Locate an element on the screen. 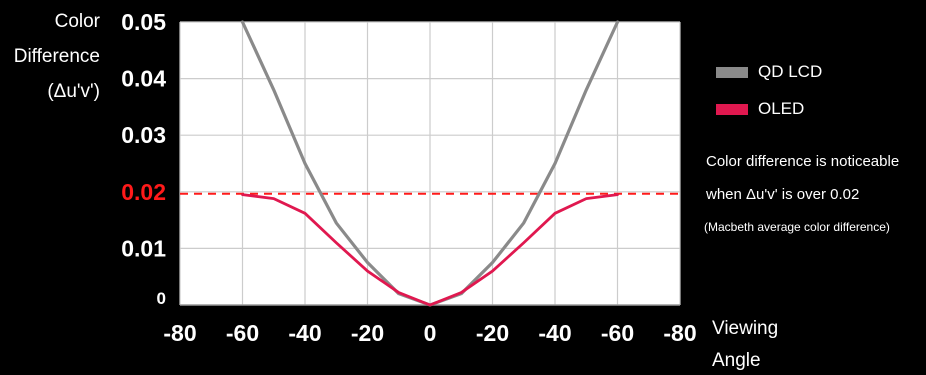  x-tick-label-8: -80 is located at coordinates (679, 333).